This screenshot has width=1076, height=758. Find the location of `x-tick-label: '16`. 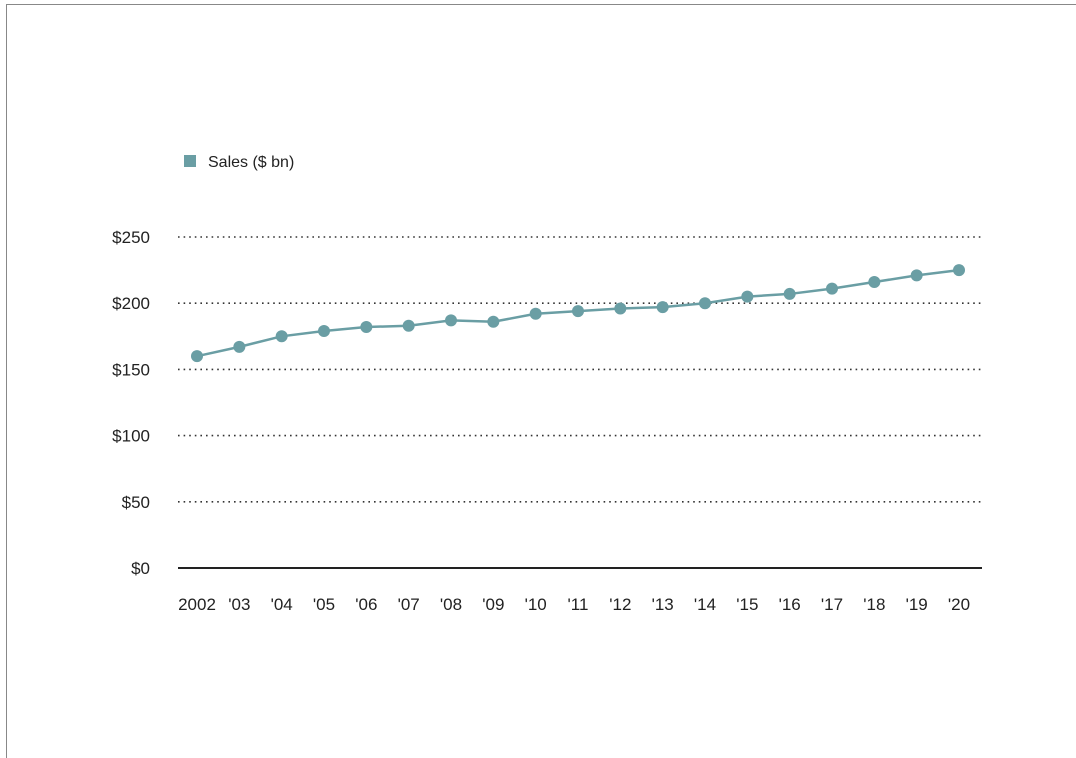

x-tick-label: '16 is located at coordinates (790, 604).